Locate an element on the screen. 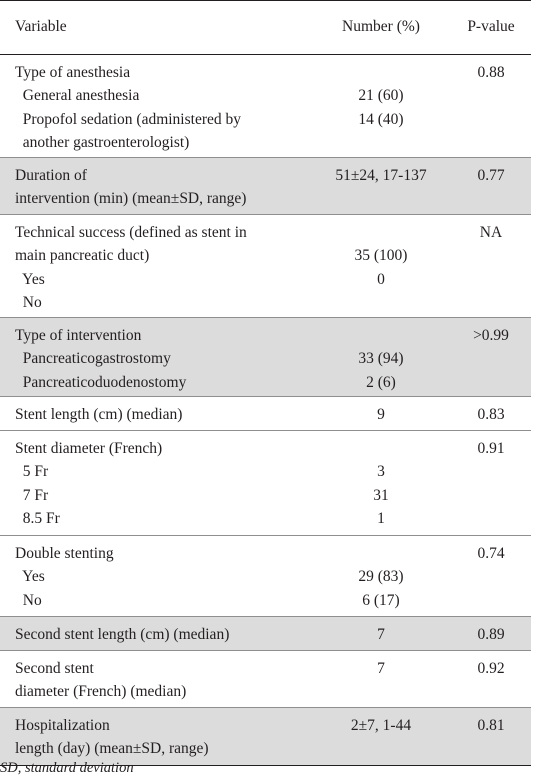  variable-cell-line: Technical success (defined as stent in is located at coordinates (131, 232).